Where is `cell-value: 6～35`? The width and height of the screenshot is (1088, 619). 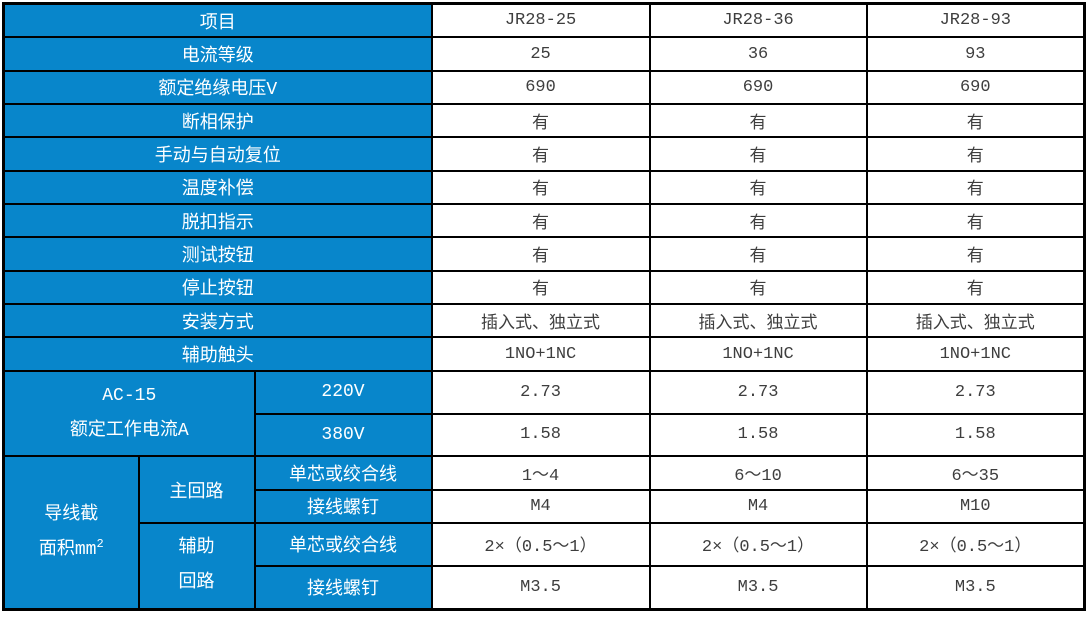
cell-value: 6～35 is located at coordinates (975, 473).